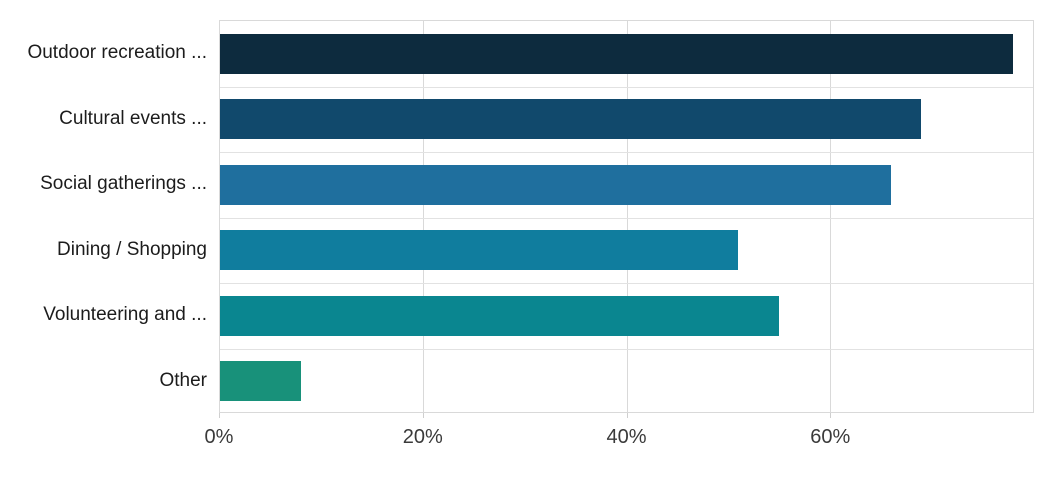  What do you see at coordinates (183, 380) in the screenshot?
I see `category-label: Other` at bounding box center [183, 380].